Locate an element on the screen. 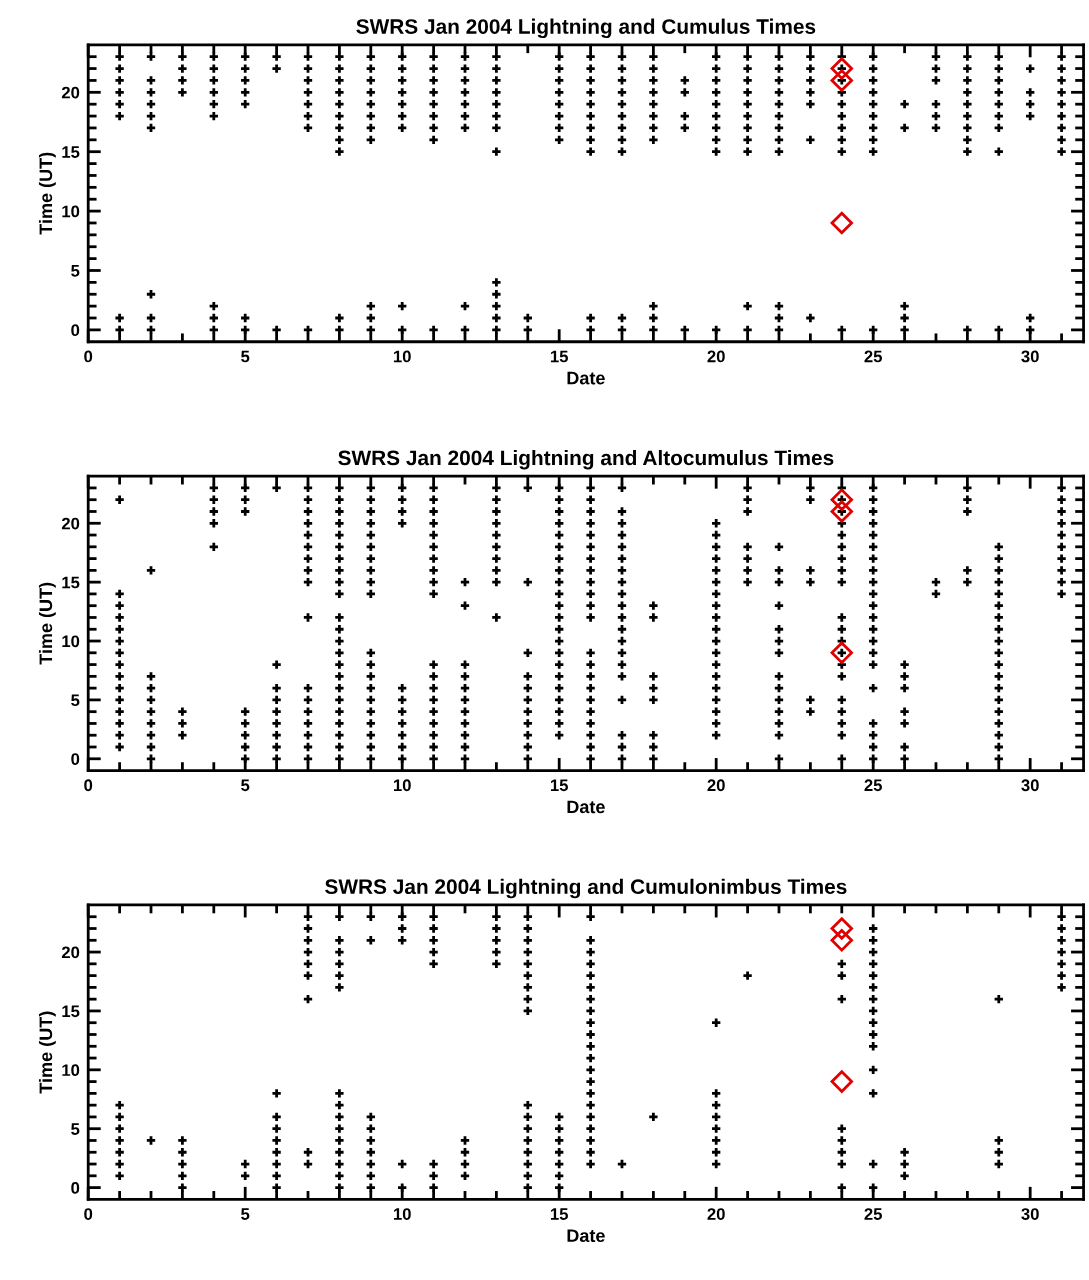  chart-title: SWRS Jan 2004 Lightning and Cumulonimbus Times is located at coordinates (586, 888).